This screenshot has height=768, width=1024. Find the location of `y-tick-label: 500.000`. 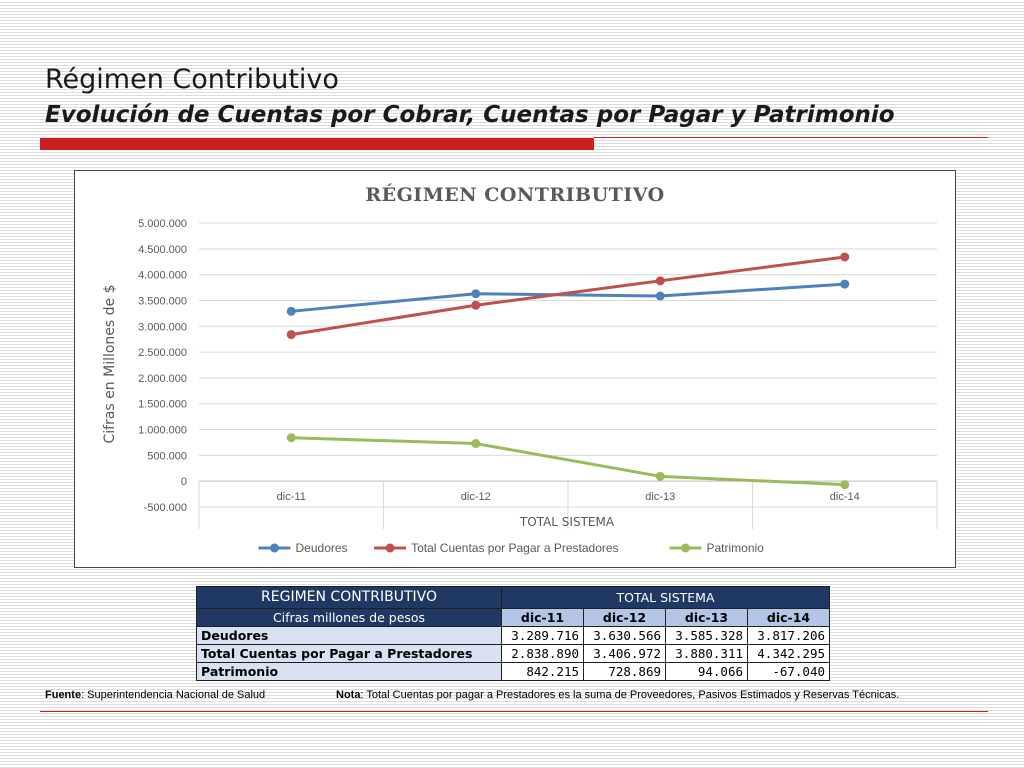

y-tick-label: 500.000 is located at coordinates (167, 456).